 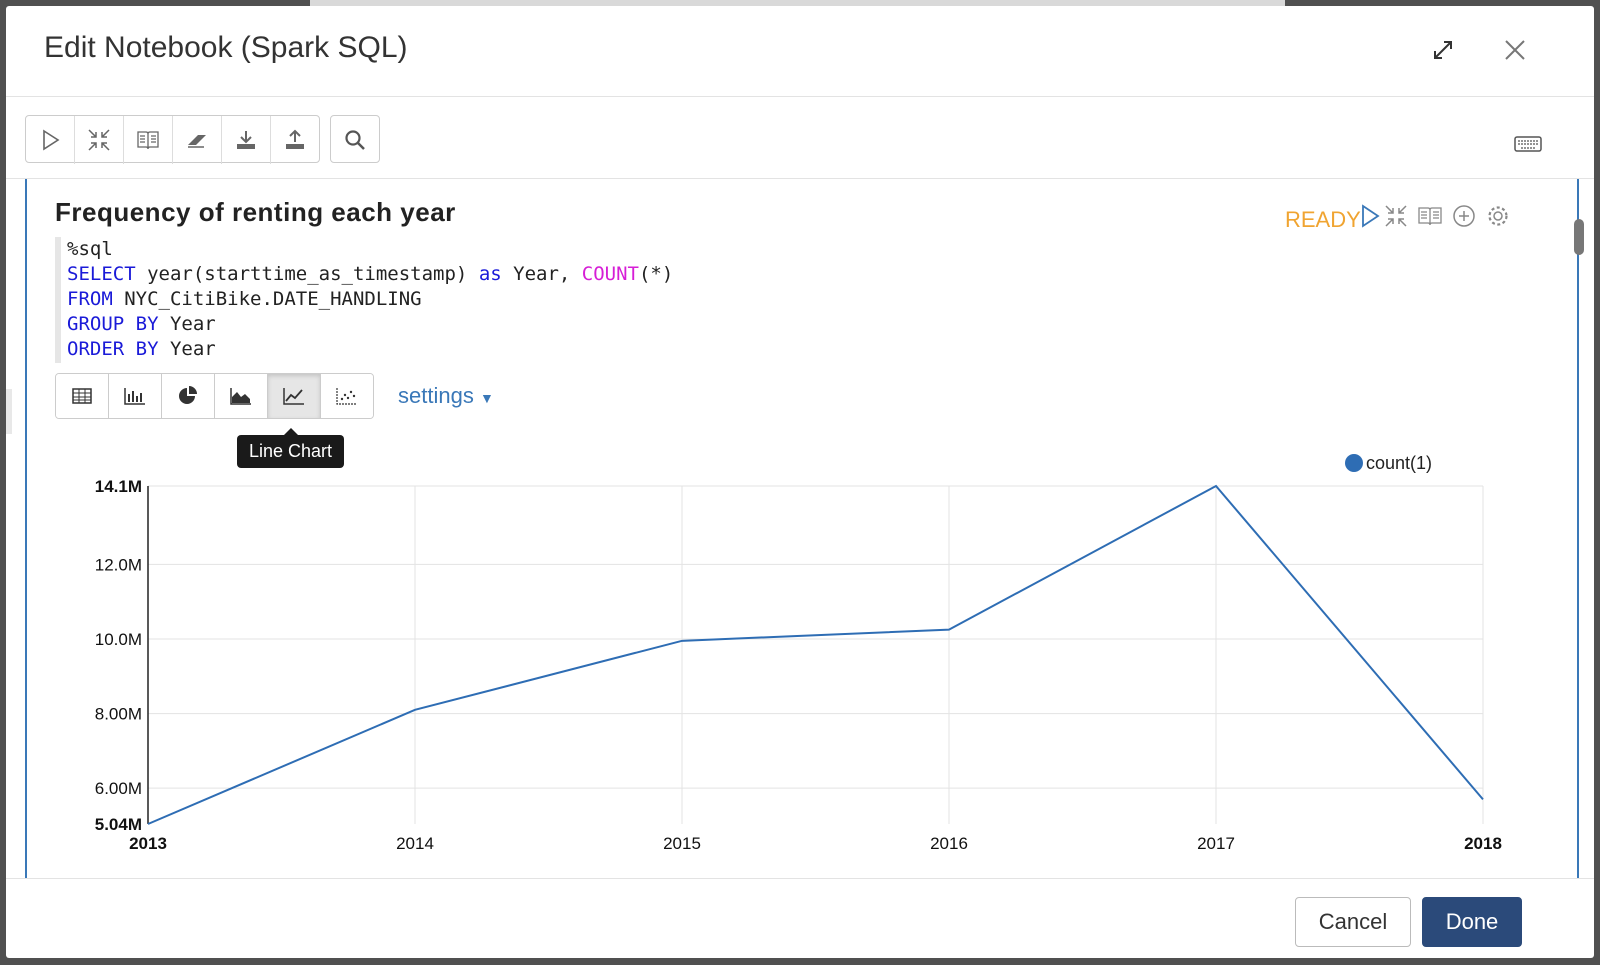 What do you see at coordinates (1396, 216) in the screenshot?
I see `collapse-paragraph-icon` at bounding box center [1396, 216].